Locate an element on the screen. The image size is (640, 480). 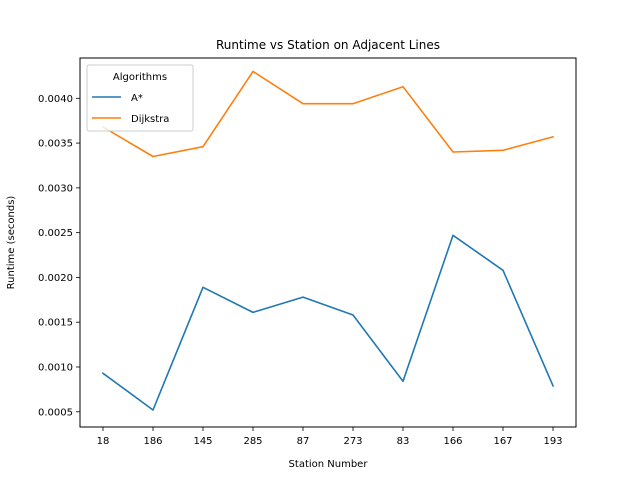
y-axis-label: Runtime (seconds) is located at coordinates (11, 243).